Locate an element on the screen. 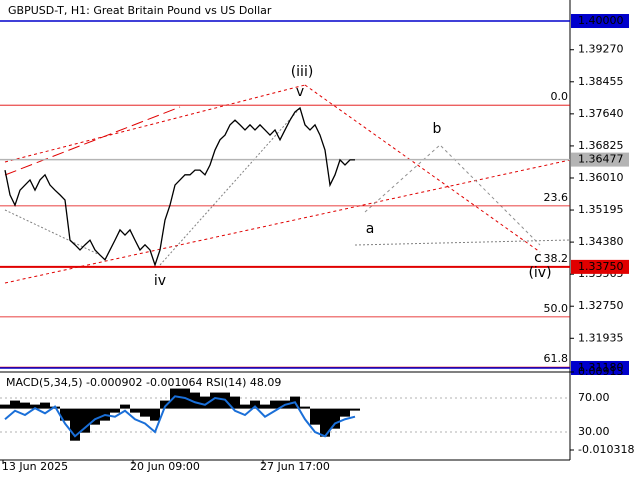 This screenshot has height=480, width=640. rsi-line is located at coordinates (180, 416).